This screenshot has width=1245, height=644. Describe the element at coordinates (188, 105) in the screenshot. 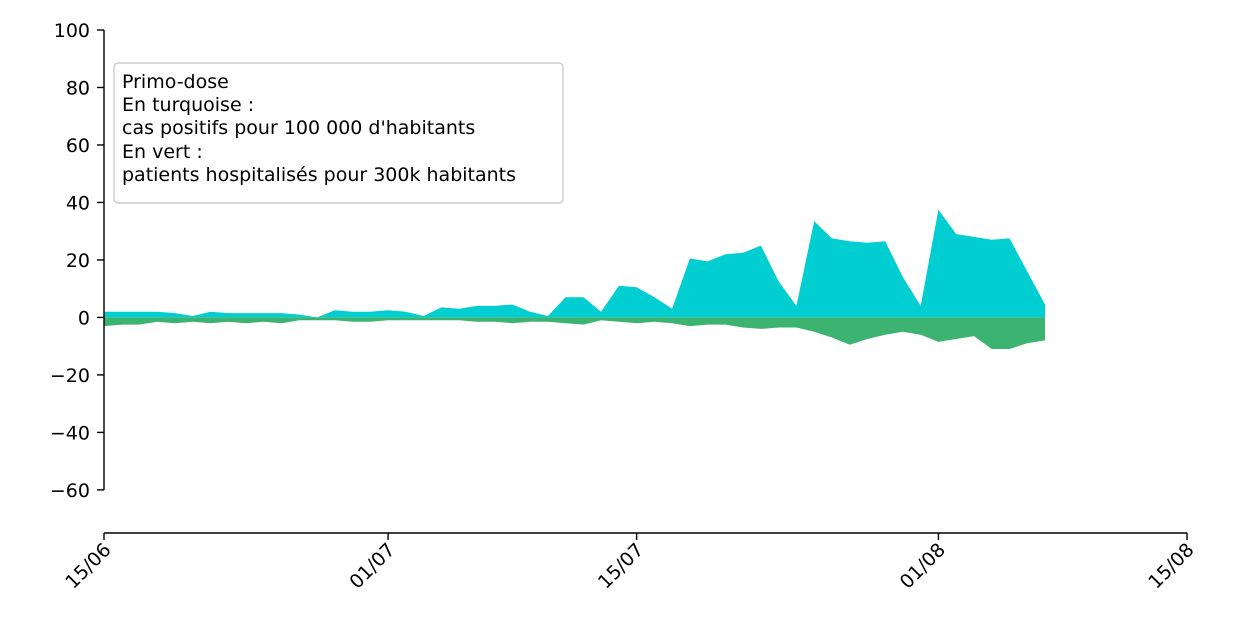

I see `legend-line-cases-color: En turquoise :` at that location.